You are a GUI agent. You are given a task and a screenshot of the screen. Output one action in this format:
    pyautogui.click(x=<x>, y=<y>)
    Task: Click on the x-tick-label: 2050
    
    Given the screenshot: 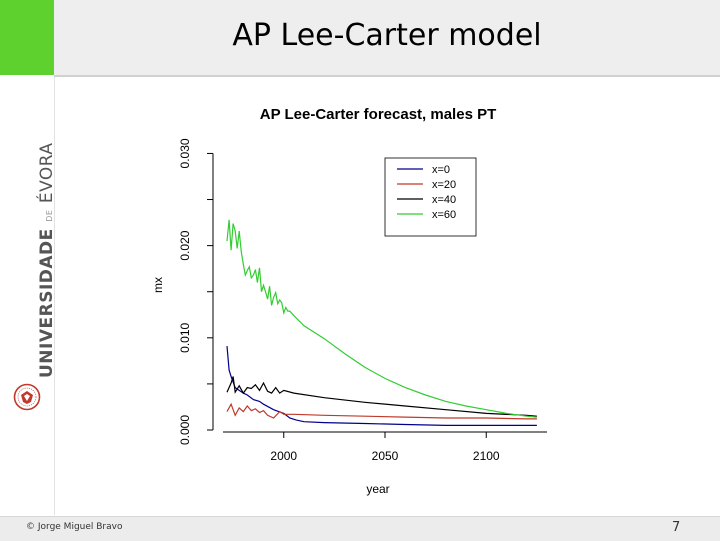 What is the action you would take?
    pyautogui.click(x=385, y=456)
    